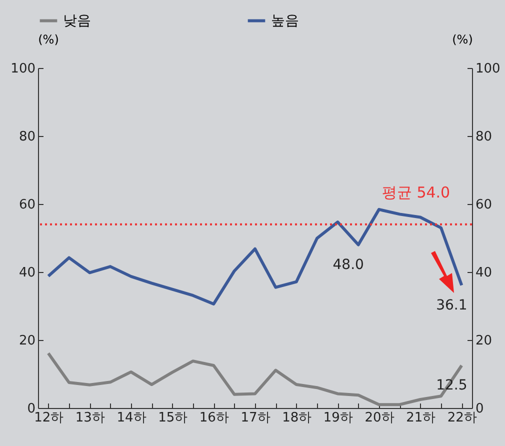  Describe the element at coordinates (31, 409) in the screenshot. I see `y-tick-label: 0` at that location.